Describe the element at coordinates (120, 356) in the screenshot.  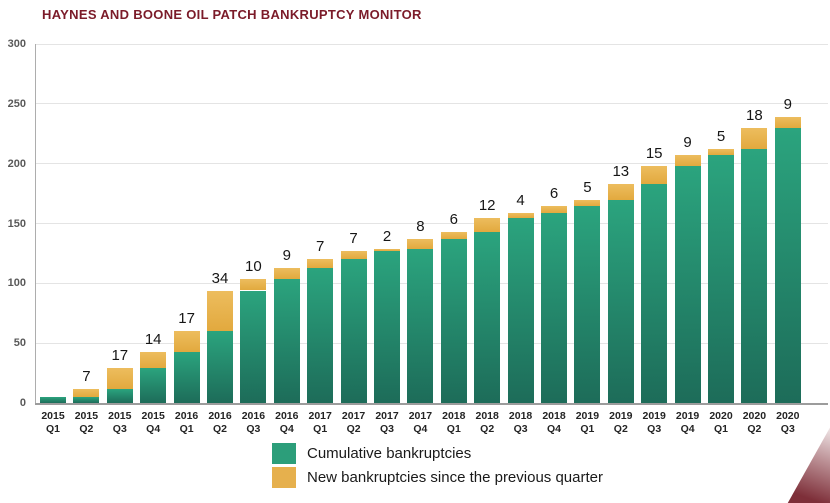
I see `bar-value-label: 17` at that location.